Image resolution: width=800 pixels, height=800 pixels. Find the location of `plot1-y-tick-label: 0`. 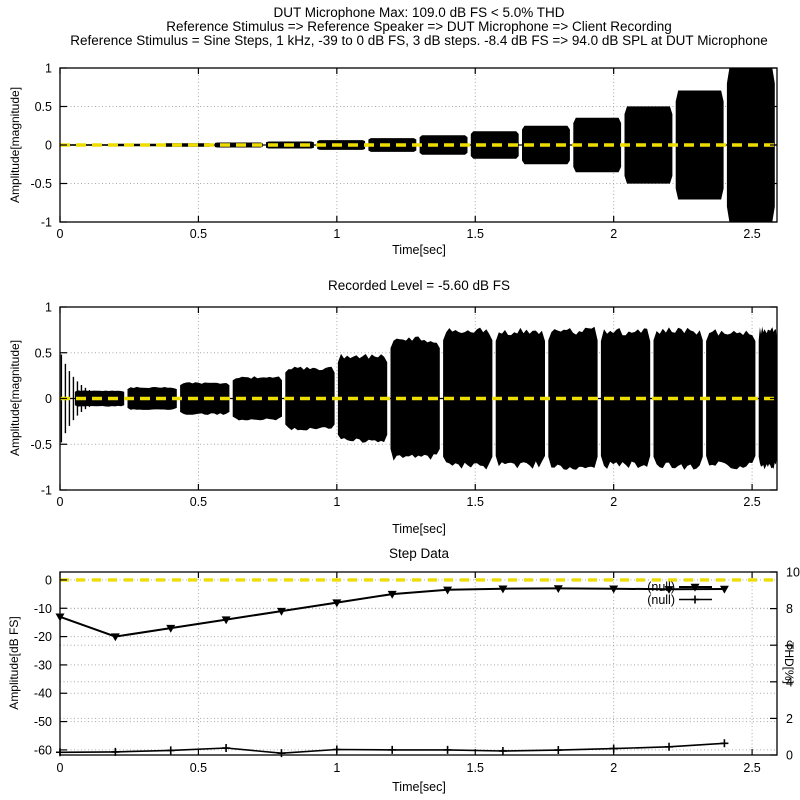

plot1-y-tick-label: 0 is located at coordinates (48, 146).